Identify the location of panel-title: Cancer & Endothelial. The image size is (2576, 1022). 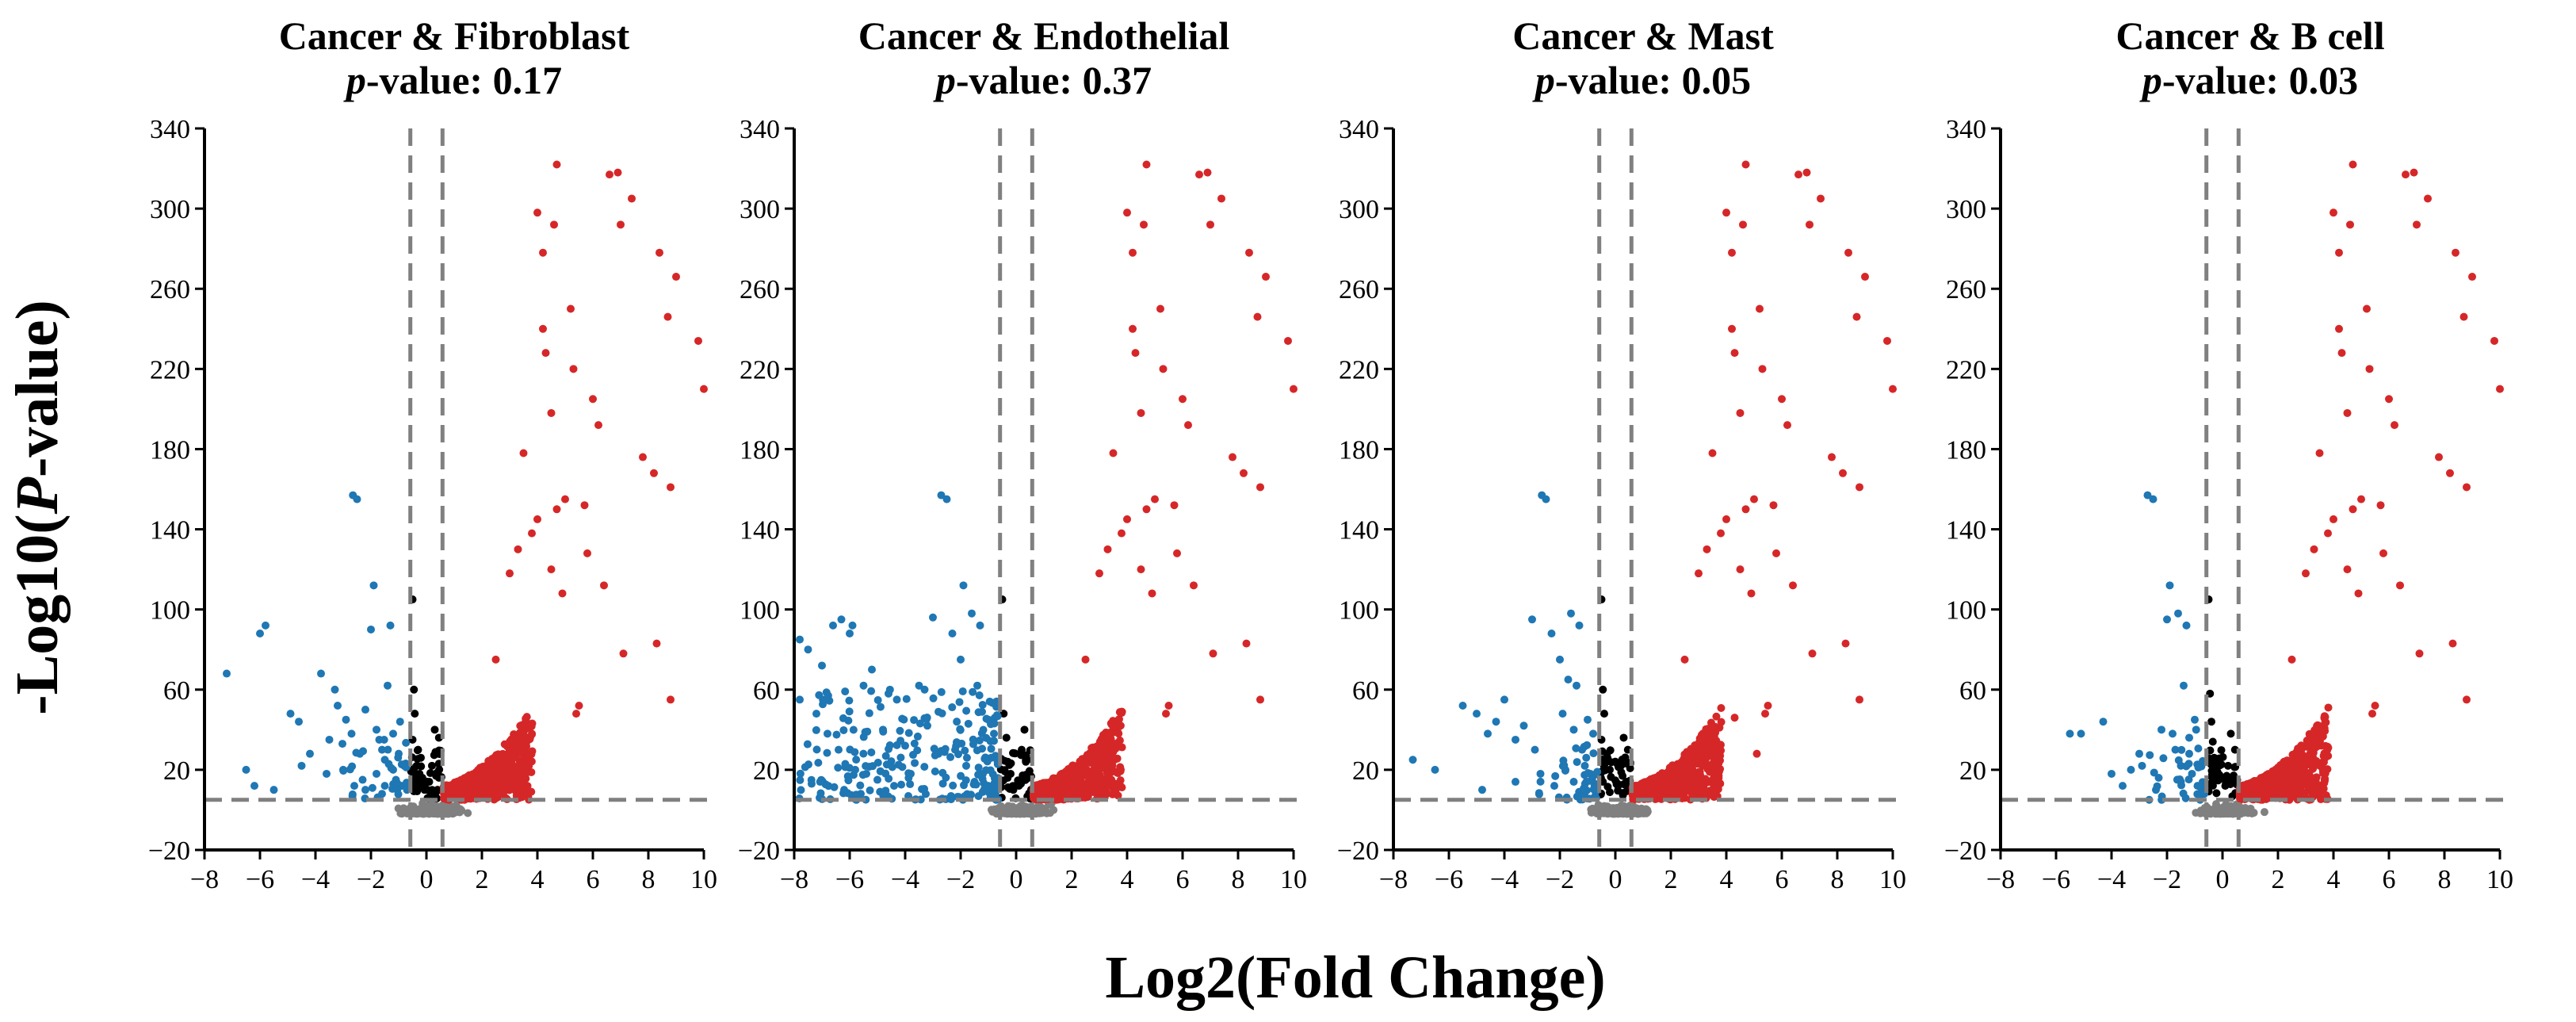
(1044, 35).